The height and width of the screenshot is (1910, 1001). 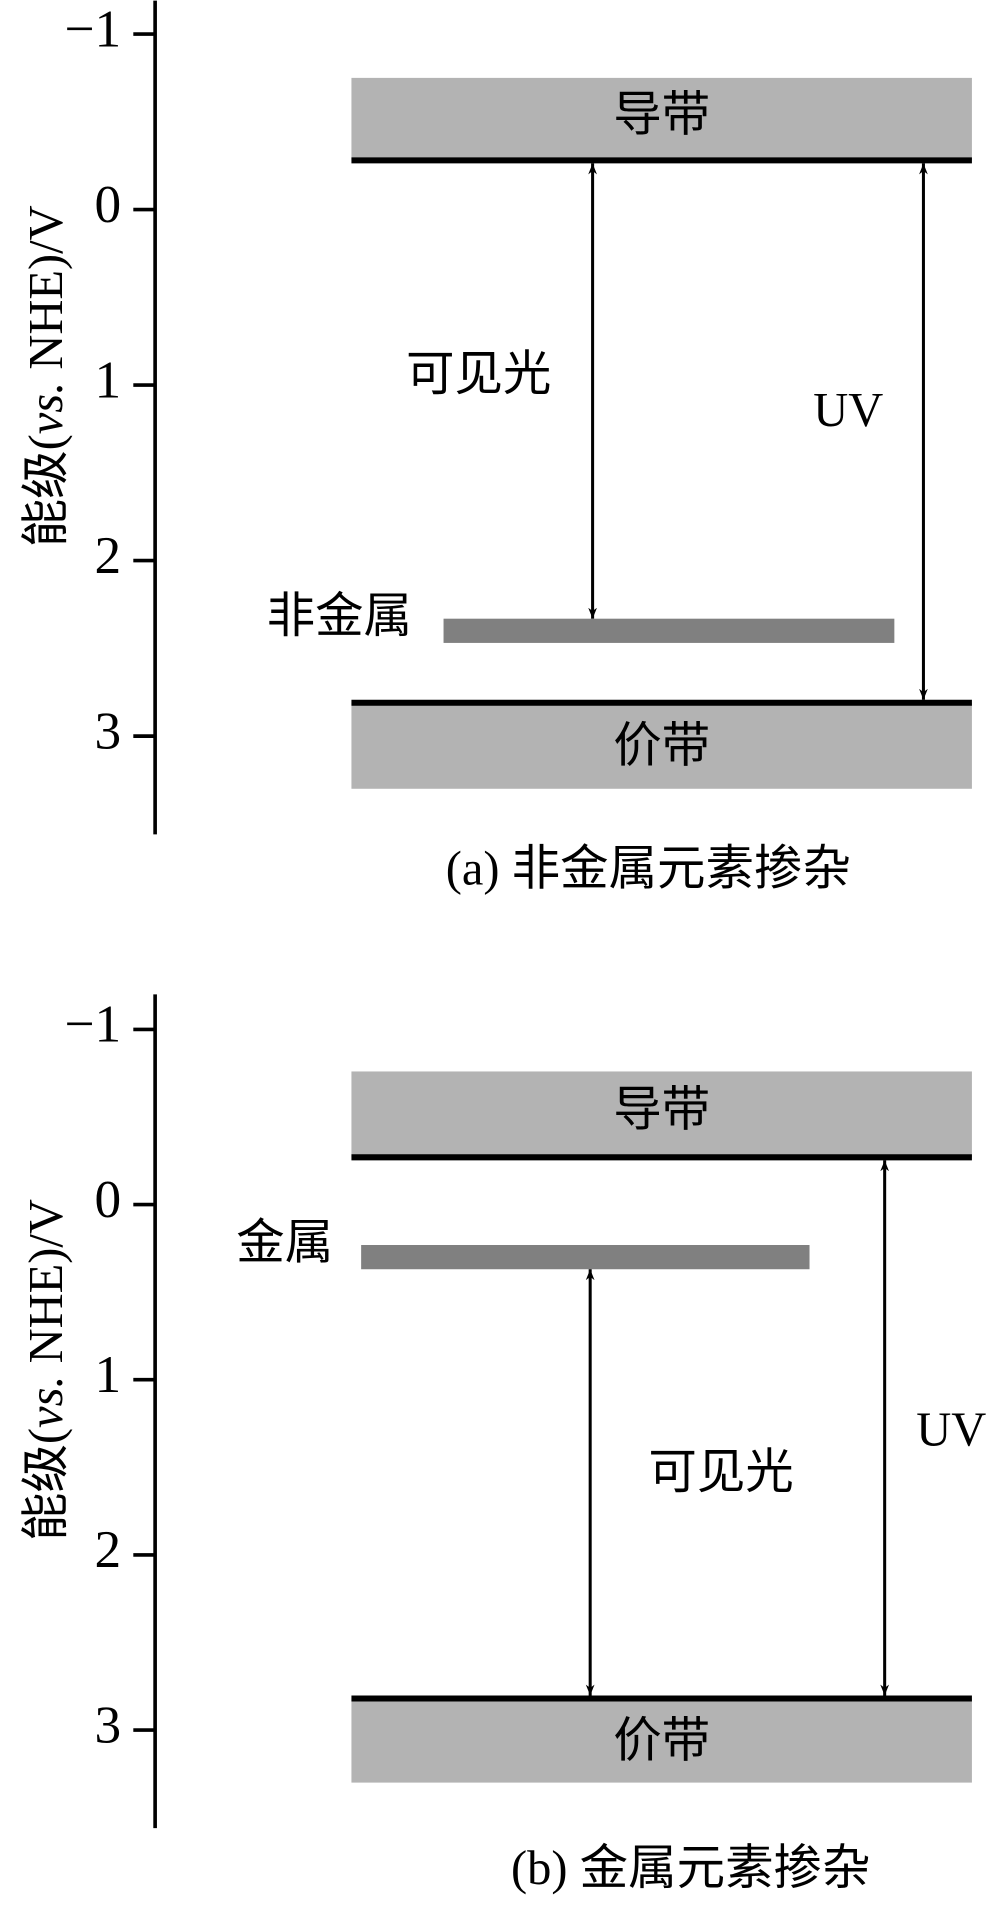 I want to click on caption: (a) 非金属元素掺杂, so click(x=648, y=868).